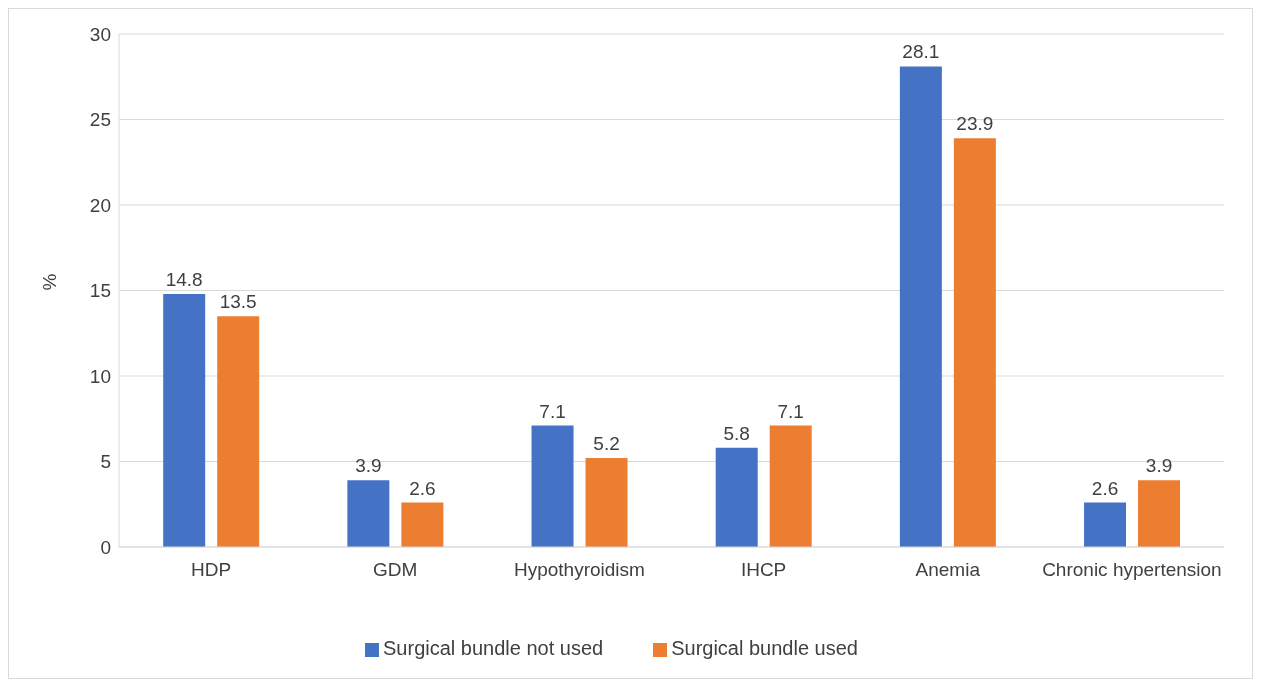 The width and height of the screenshot is (1261, 687). I want to click on x-tick-label: IHCP, so click(763, 570).